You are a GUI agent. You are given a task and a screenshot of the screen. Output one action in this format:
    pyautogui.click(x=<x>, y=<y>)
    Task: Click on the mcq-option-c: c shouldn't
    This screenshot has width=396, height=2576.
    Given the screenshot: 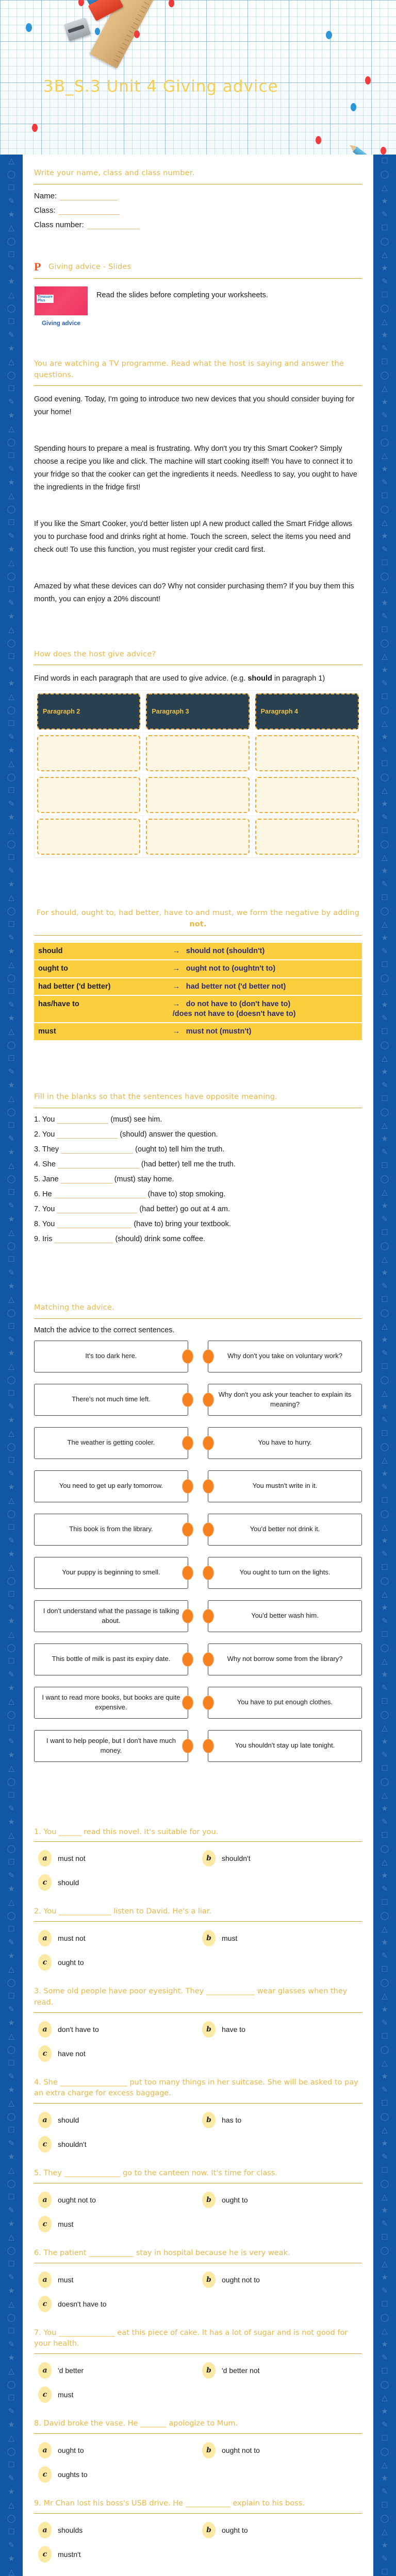 What is the action you would take?
    pyautogui.click(x=116, y=2144)
    